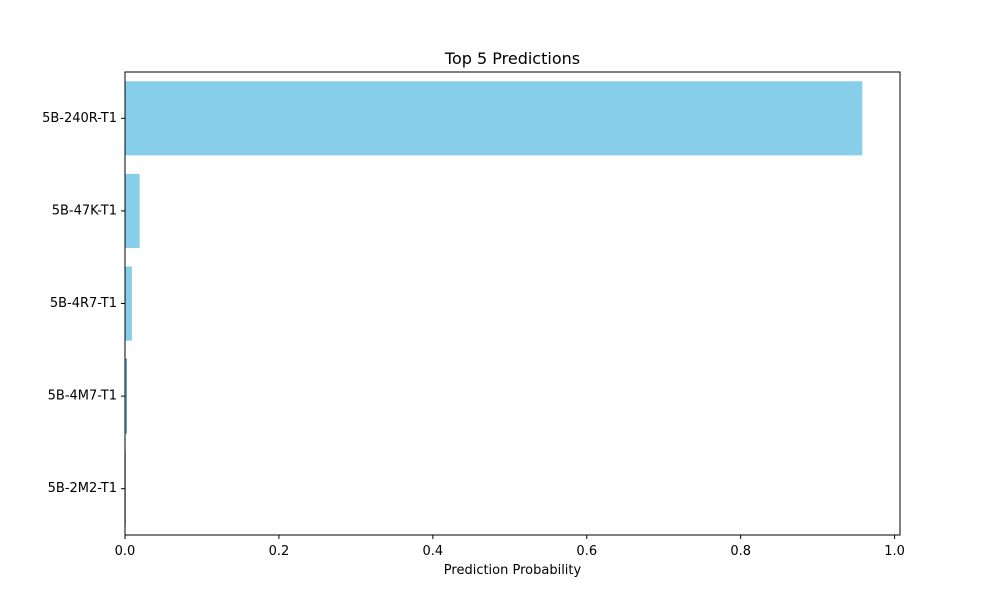  I want to click on x-tick-label: 0.6, so click(586, 551).